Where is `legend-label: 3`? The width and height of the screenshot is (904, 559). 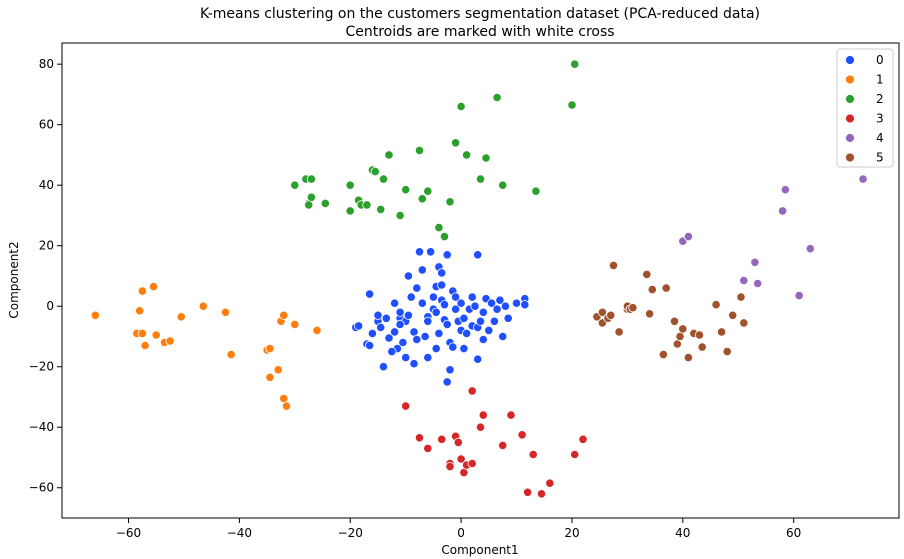
legend-label: 3 is located at coordinates (880, 119).